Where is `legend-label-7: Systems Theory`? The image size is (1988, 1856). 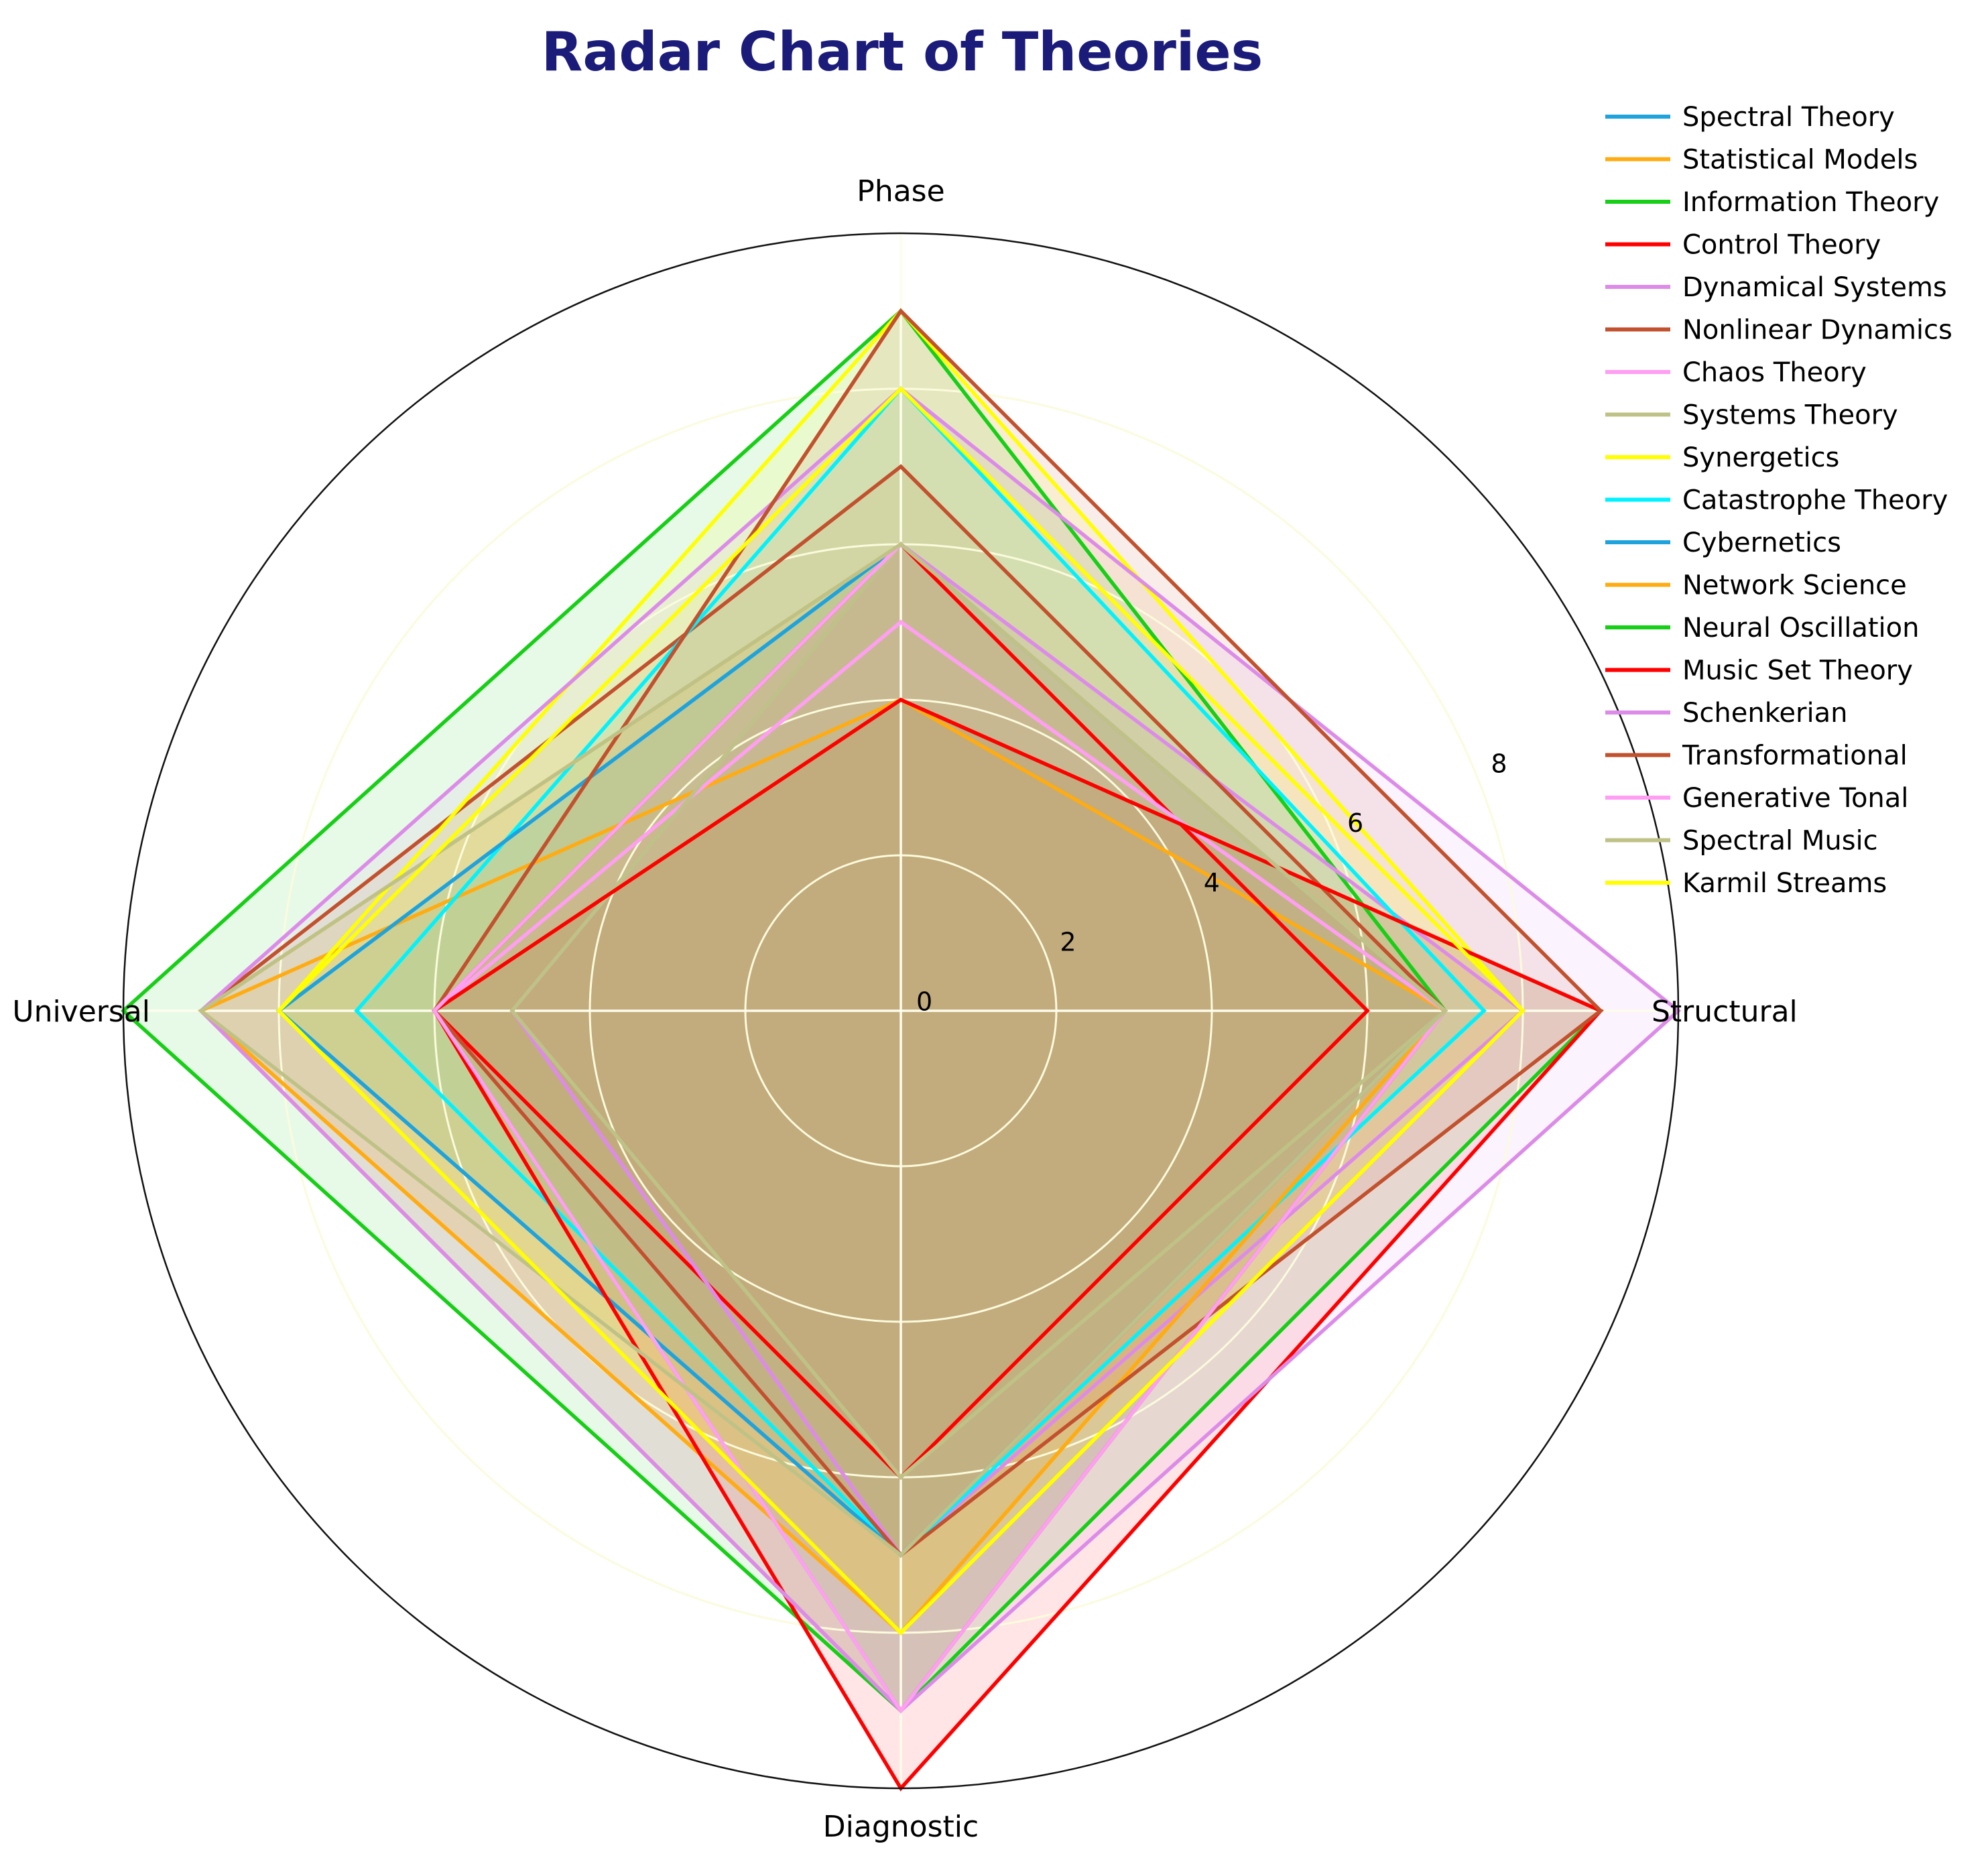
legend-label-7: Systems Theory is located at coordinates (1790, 415).